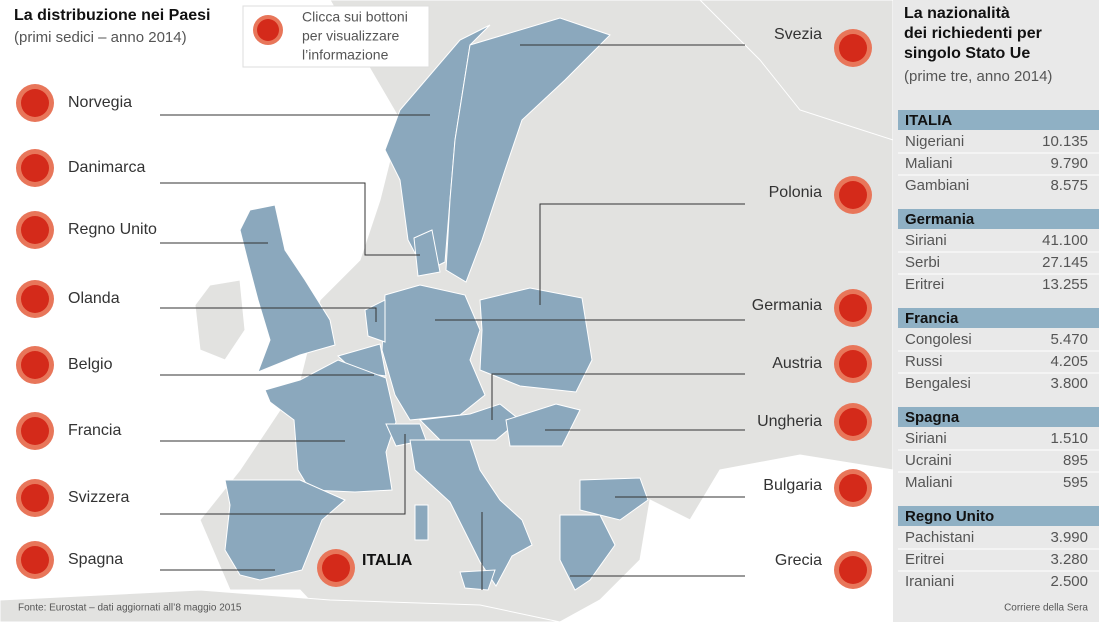  What do you see at coordinates (938, 339) in the screenshot?
I see `row-label: Congolesi` at bounding box center [938, 339].